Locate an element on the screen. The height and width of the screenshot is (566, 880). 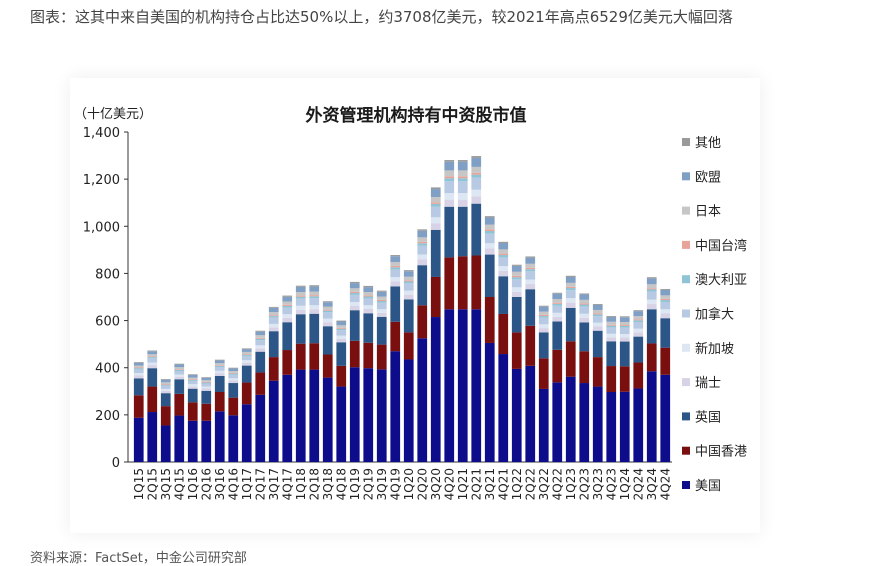
x-tick-label: 4Q16 is located at coordinates (233, 484).